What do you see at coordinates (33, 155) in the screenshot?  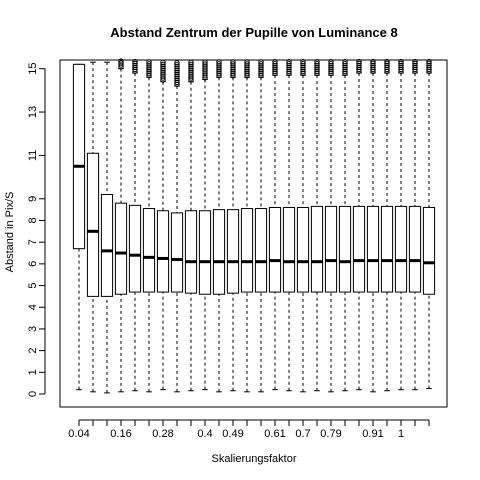 I see `y-tick-label: 11` at bounding box center [33, 155].